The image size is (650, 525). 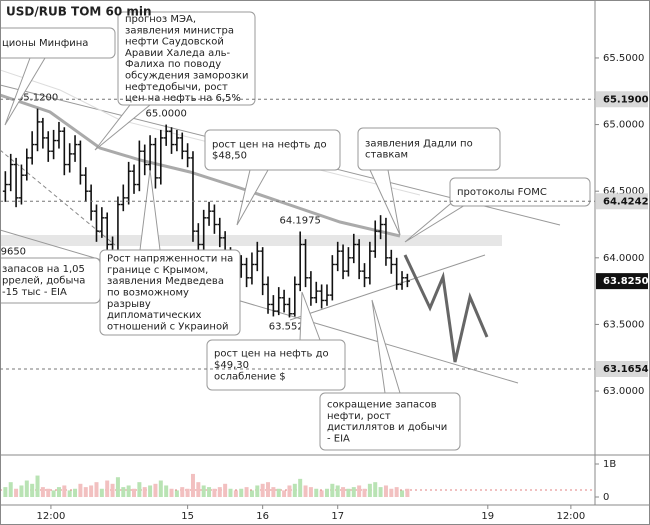 I want to click on callout-text: сокращение запасов, so click(x=382, y=405).